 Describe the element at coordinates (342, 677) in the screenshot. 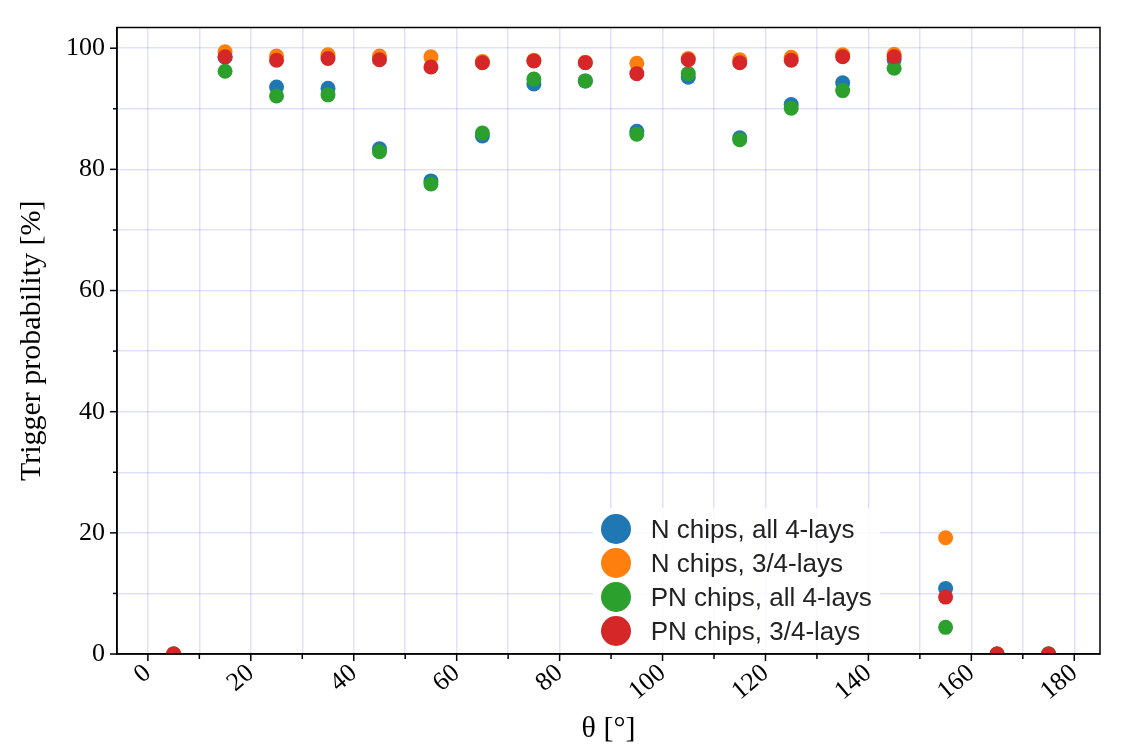

I see `x-tick-label: 40` at that location.